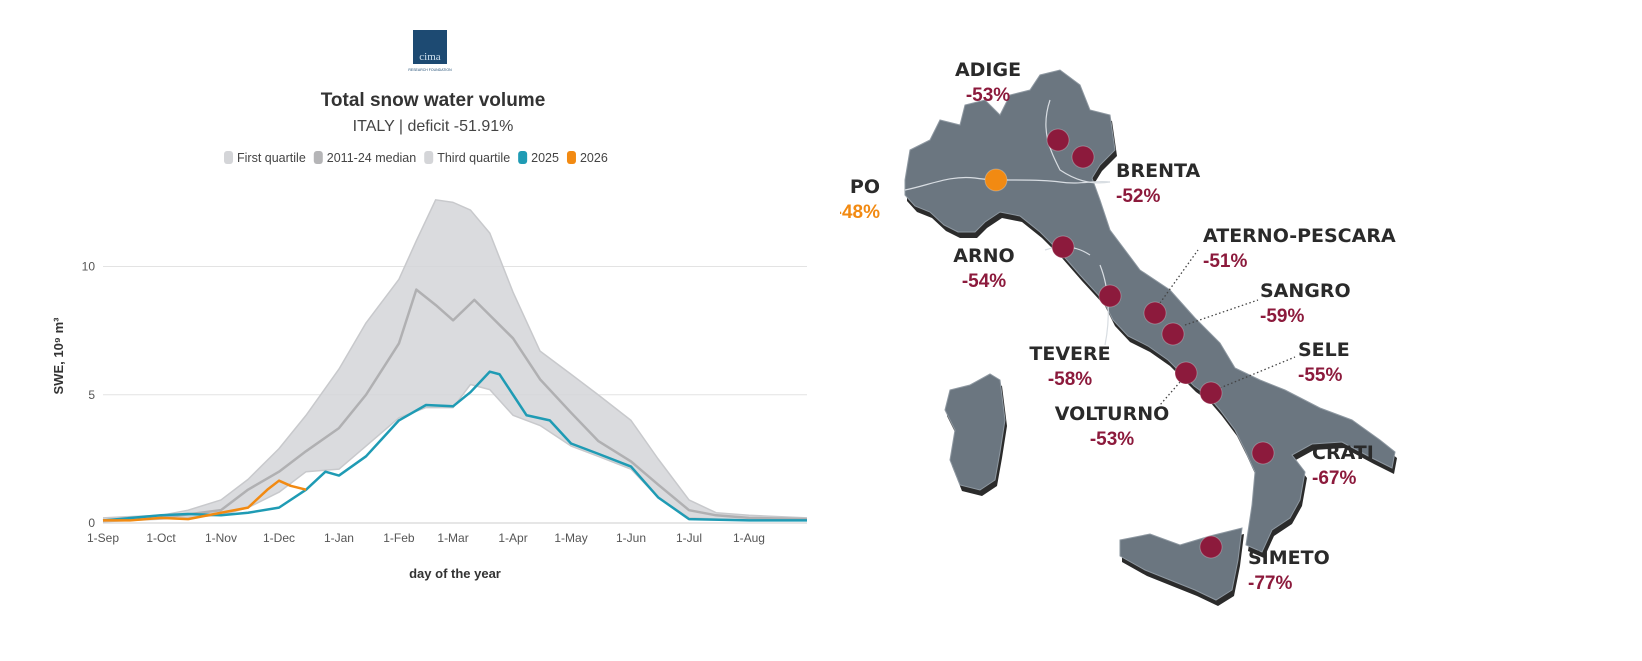 This screenshot has width=1642, height=661. Describe the element at coordinates (58, 356) in the screenshot. I see `y-axis-label: SWE, 10⁹ m³` at that location.